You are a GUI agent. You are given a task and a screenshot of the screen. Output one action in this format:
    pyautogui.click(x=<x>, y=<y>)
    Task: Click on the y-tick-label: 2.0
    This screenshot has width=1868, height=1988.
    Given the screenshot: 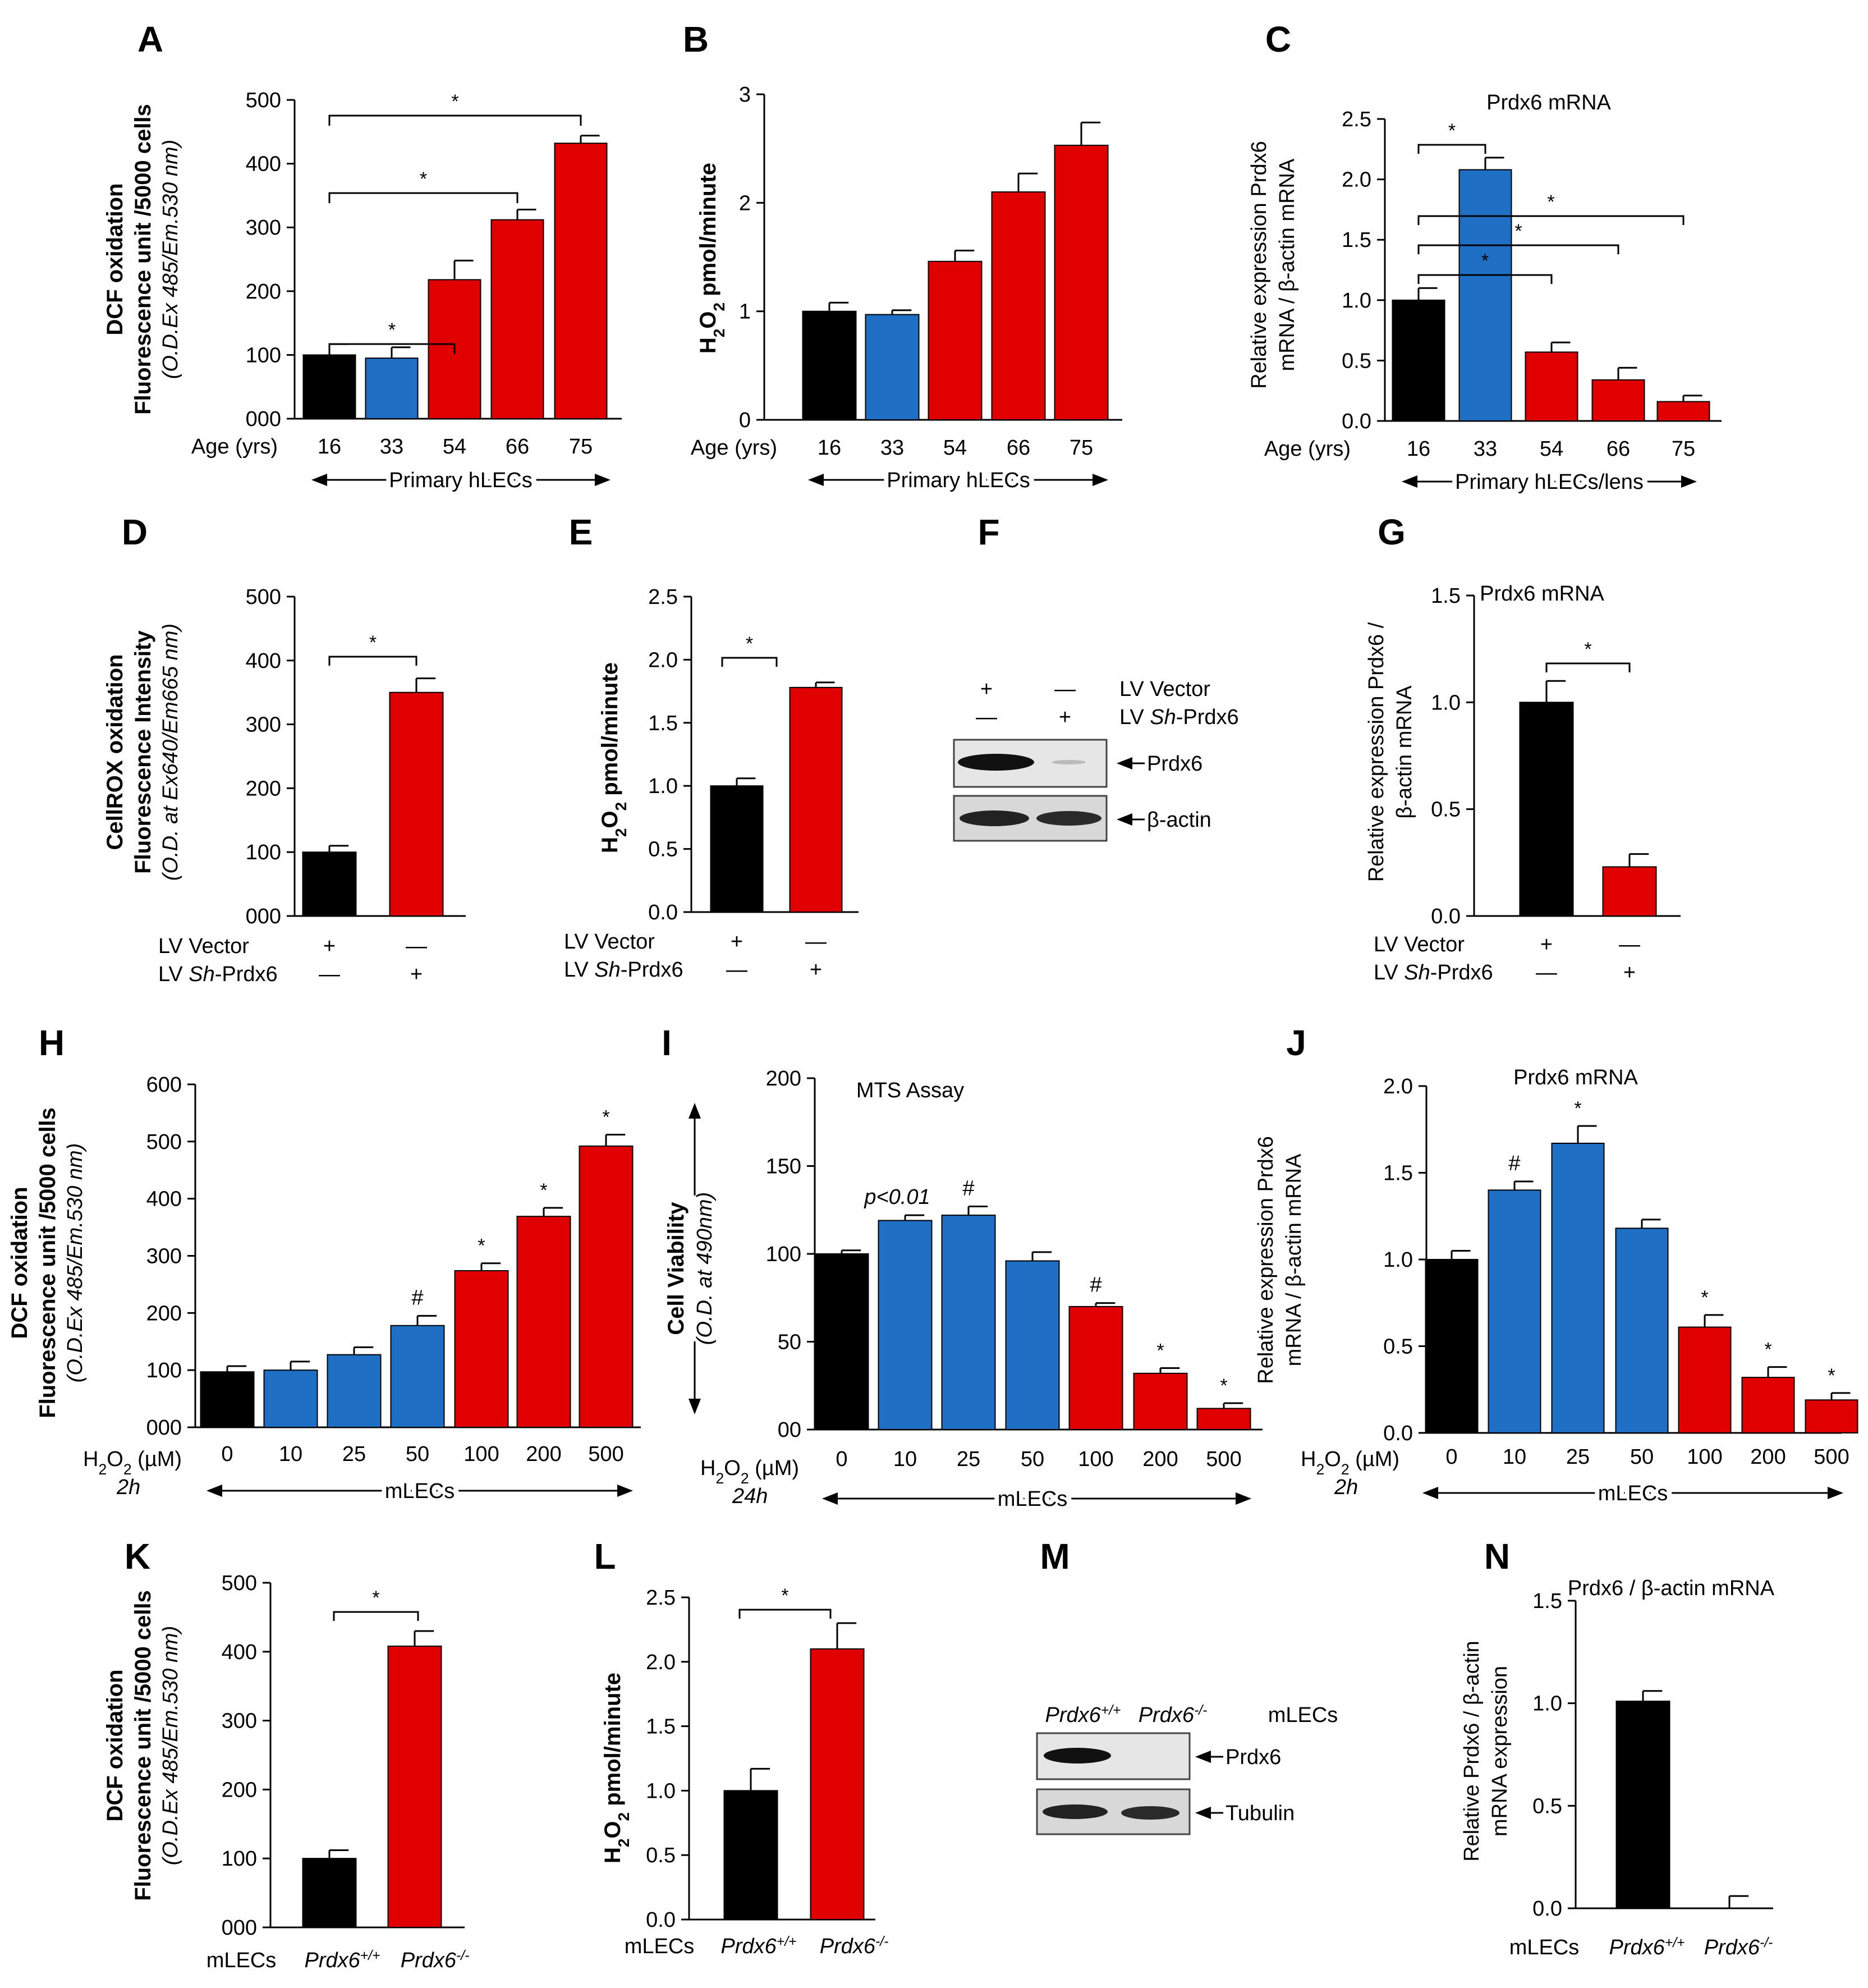 What is the action you would take?
    pyautogui.click(x=661, y=1662)
    